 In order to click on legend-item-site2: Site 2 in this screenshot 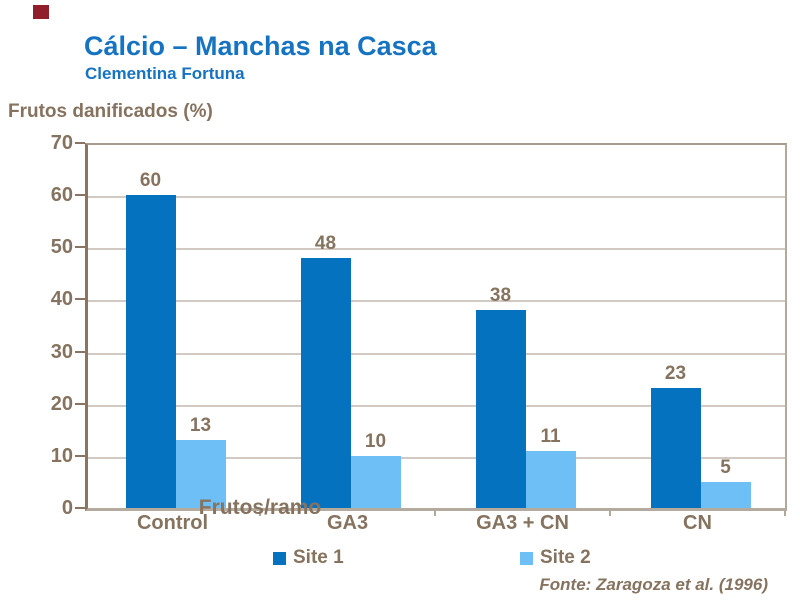, I will do `click(555, 558)`.